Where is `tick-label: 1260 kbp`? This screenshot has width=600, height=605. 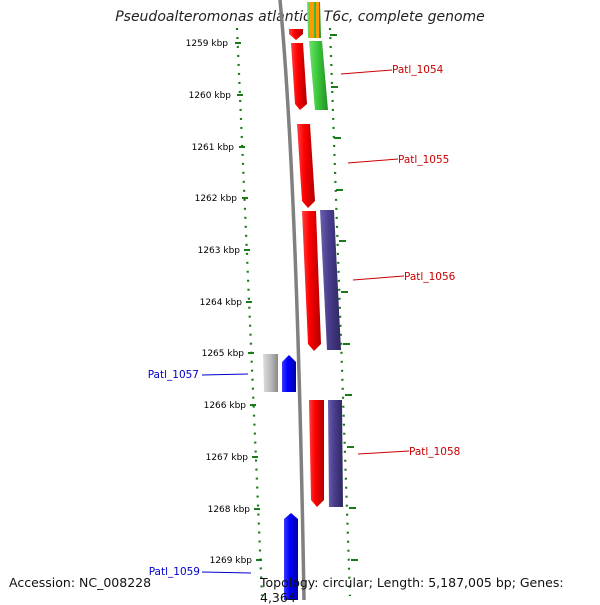
tick-label: 1260 kbp is located at coordinates (210, 96).